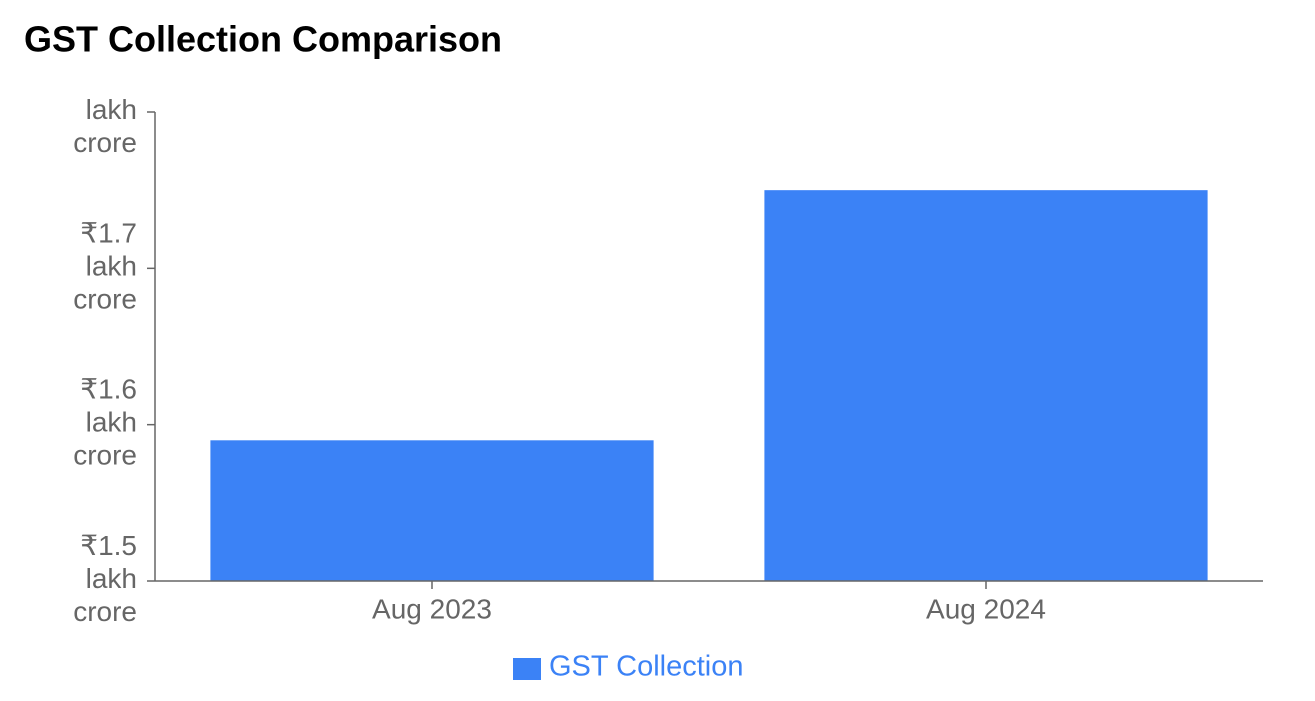  I want to click on legend-label: GST Collection, so click(646, 667).